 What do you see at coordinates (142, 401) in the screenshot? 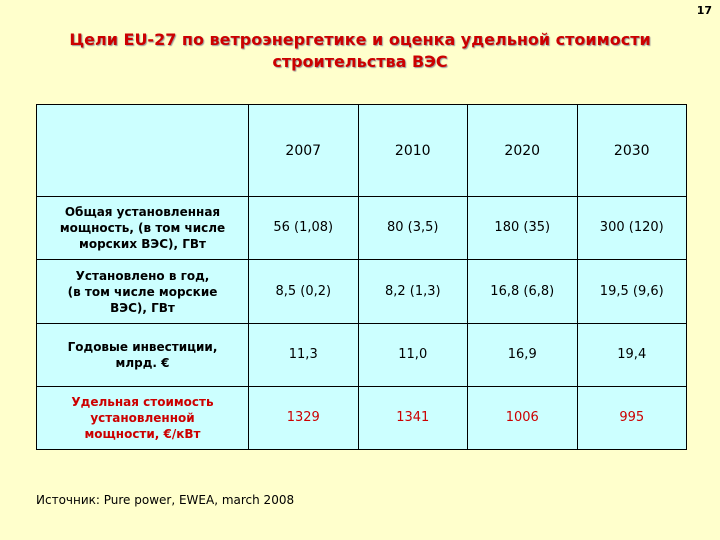
I see `row-label-line: Удельная стоимость` at bounding box center [142, 401].